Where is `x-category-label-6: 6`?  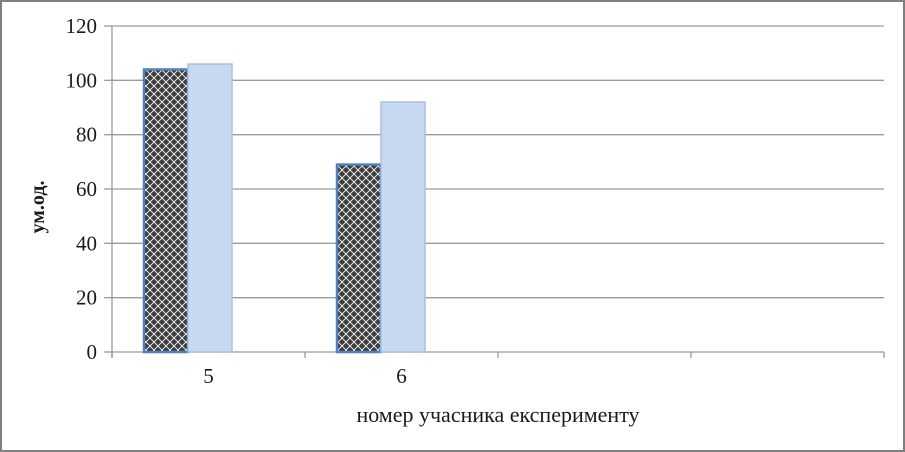 x-category-label-6: 6 is located at coordinates (401, 376).